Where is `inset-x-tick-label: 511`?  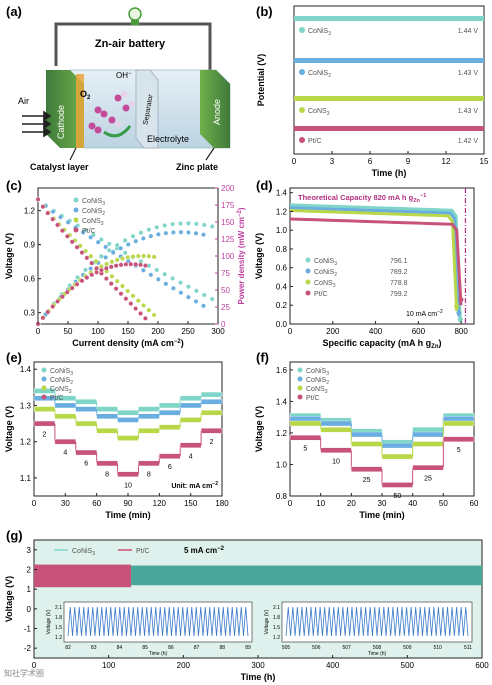
inset-x-tick-label: 511 is located at coordinates (468, 648).